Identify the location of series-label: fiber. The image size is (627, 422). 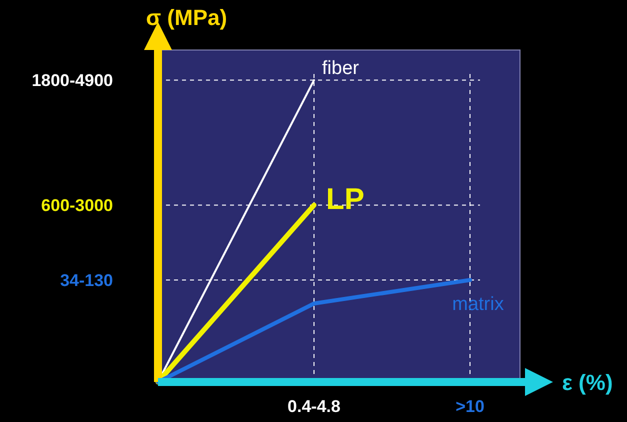
(341, 69).